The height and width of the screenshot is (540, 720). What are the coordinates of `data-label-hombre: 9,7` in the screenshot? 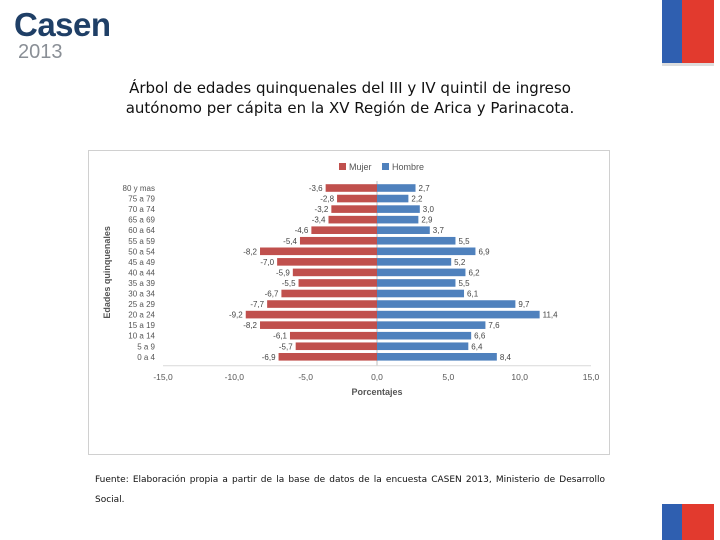 It's located at (524, 304).